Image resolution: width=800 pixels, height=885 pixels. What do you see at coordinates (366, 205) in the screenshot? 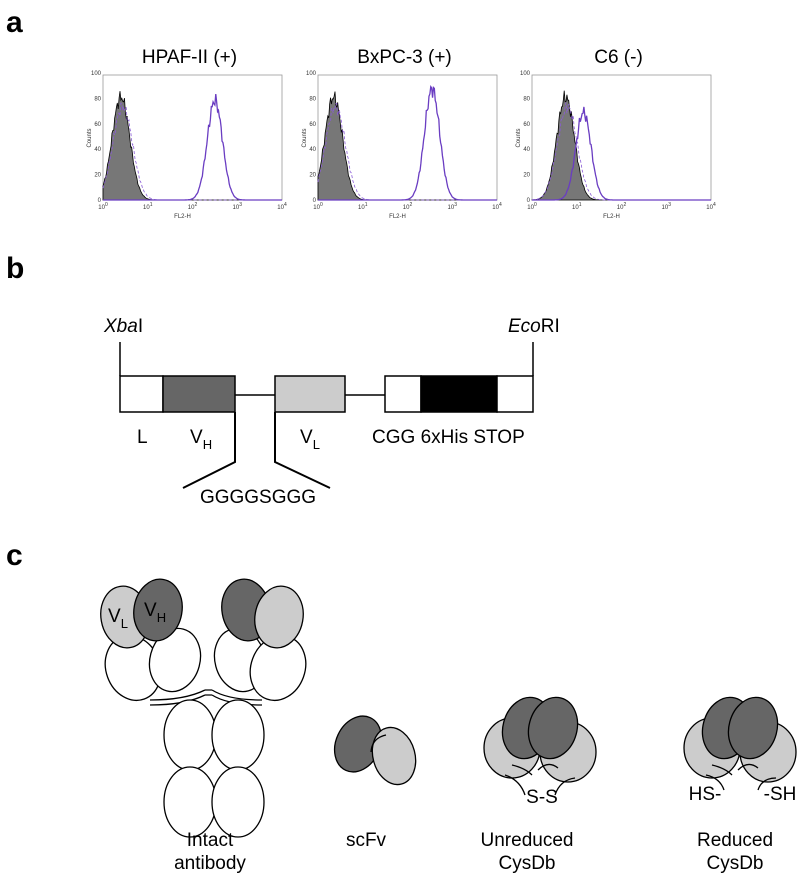
I see `exp: 1` at bounding box center [366, 205].